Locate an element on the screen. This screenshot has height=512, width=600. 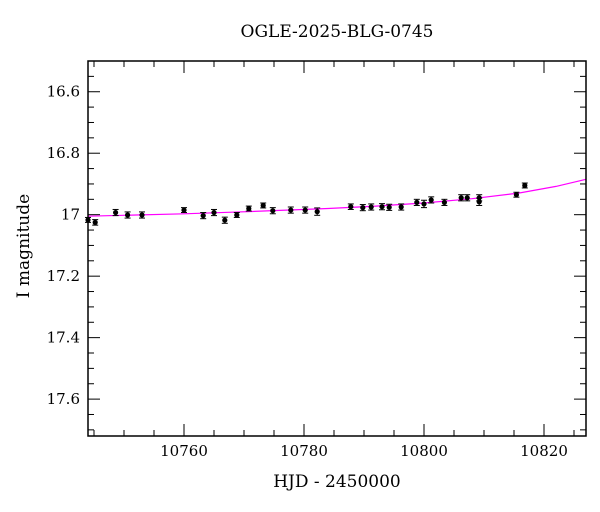
y-tick-label: 16.6 is located at coordinates (63, 92).